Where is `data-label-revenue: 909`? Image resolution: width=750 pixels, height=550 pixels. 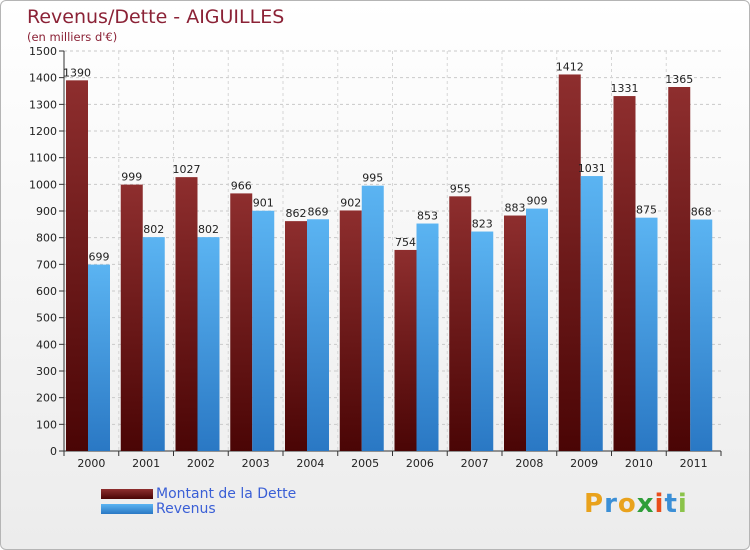
data-label-revenue: 909 is located at coordinates (537, 201).